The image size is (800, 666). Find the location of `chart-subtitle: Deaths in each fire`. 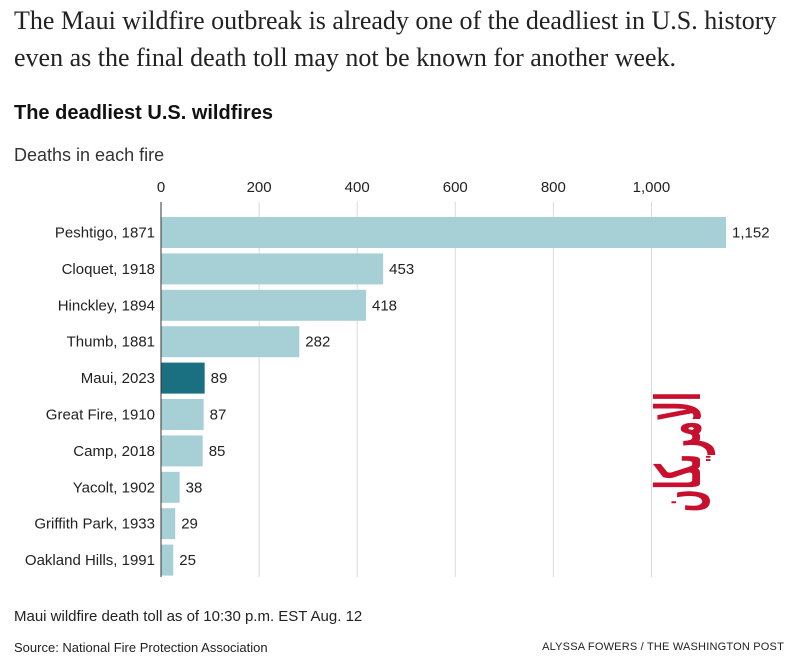

chart-subtitle: Deaths in each fire is located at coordinates (89, 155).